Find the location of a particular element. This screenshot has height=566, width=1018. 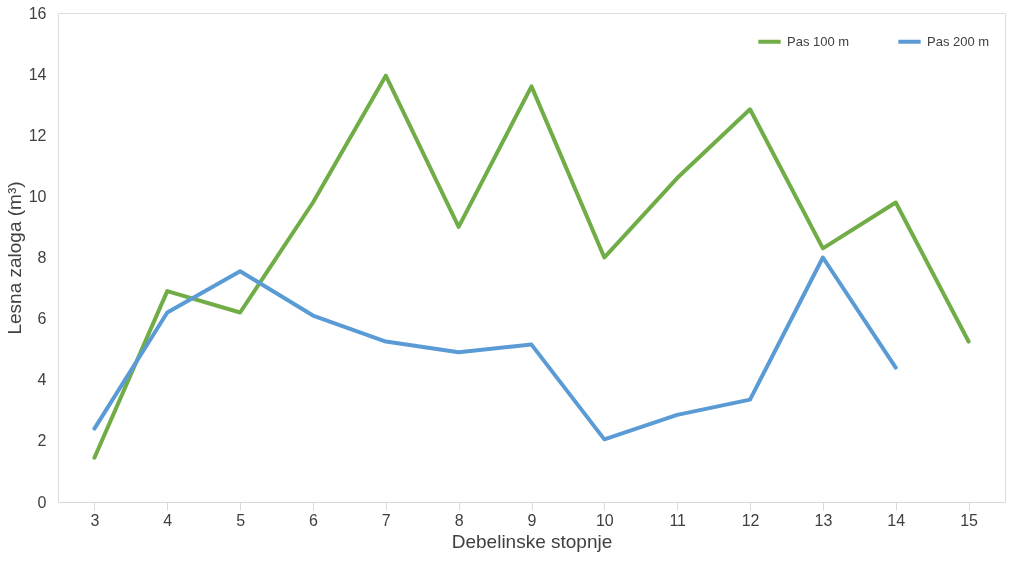

x-tick-label: 10 is located at coordinates (604, 520).